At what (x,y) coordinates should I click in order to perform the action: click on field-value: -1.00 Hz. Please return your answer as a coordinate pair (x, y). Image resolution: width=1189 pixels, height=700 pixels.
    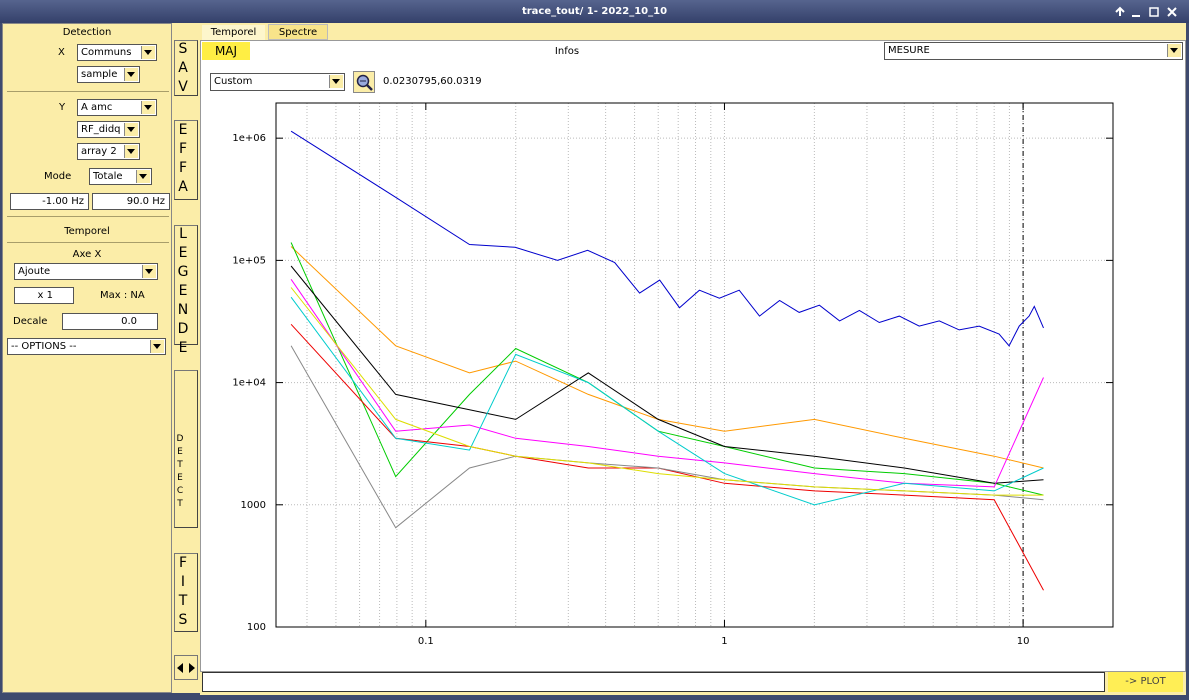
    Looking at the image, I should click on (63, 201).